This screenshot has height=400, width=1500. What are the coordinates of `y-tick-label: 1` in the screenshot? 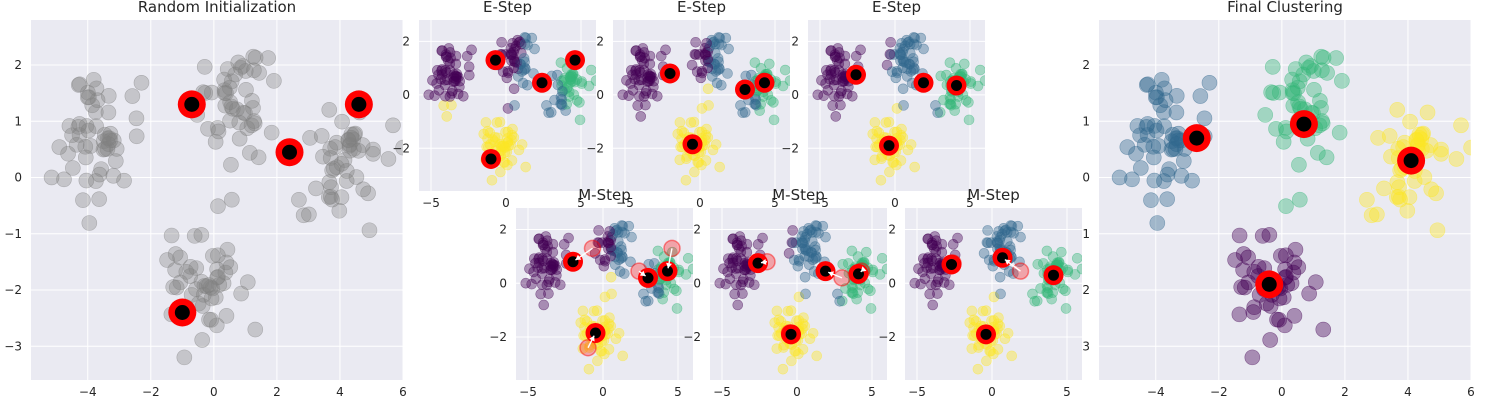 It's located at (1086, 121).